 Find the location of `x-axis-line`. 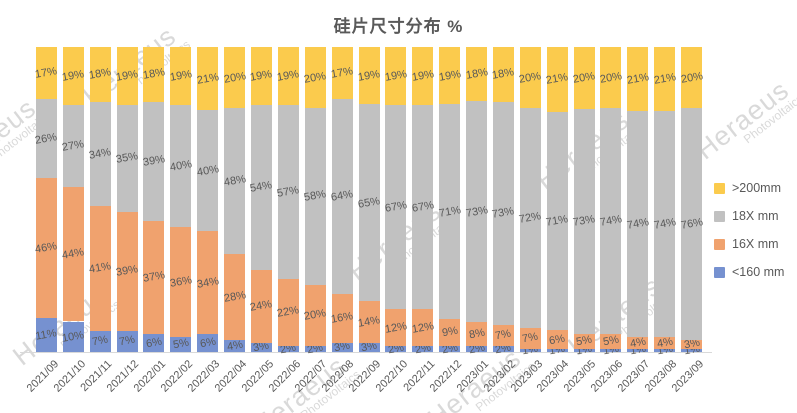

x-axis-line is located at coordinates (366, 352).